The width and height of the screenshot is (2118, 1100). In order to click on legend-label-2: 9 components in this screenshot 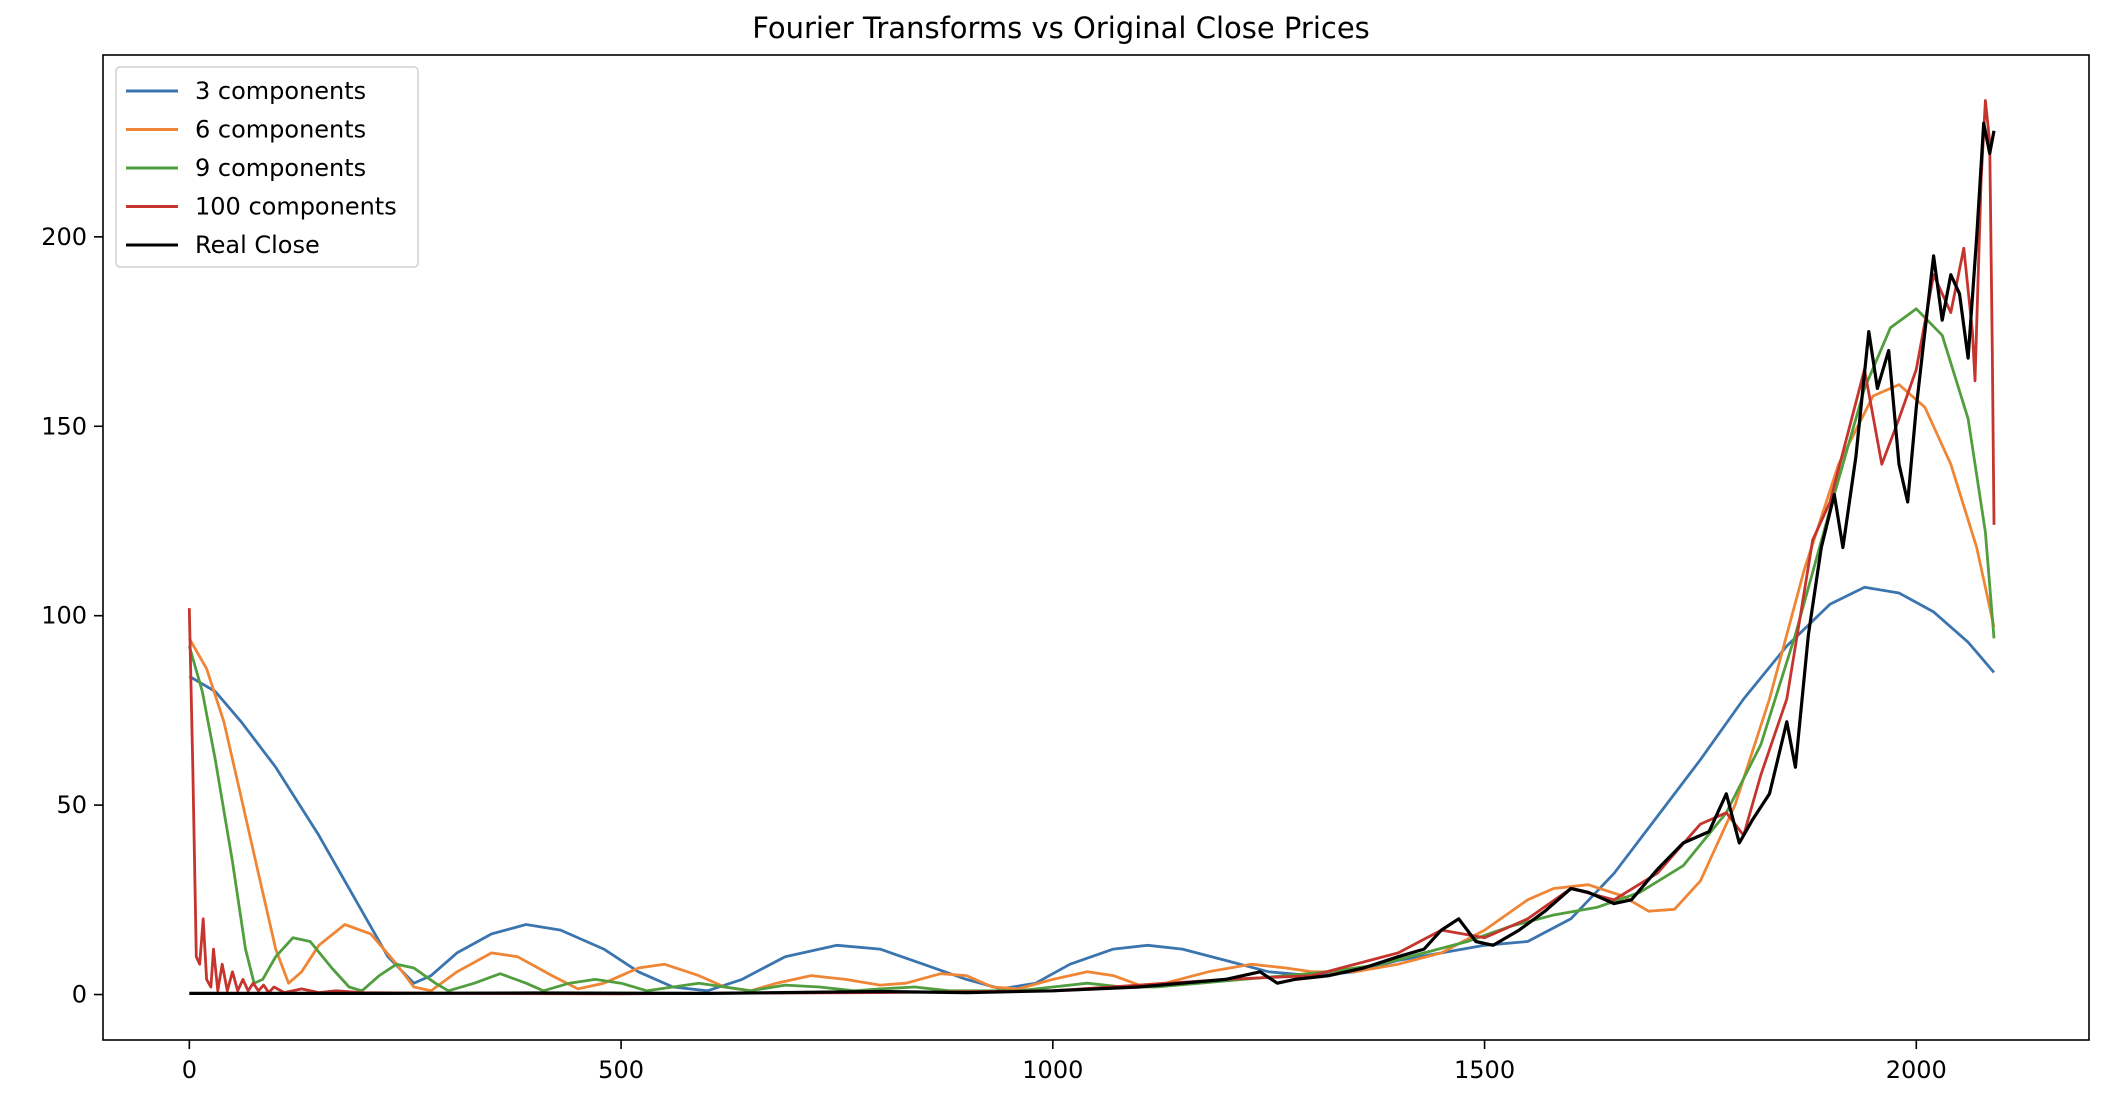, I will do `click(280, 168)`.